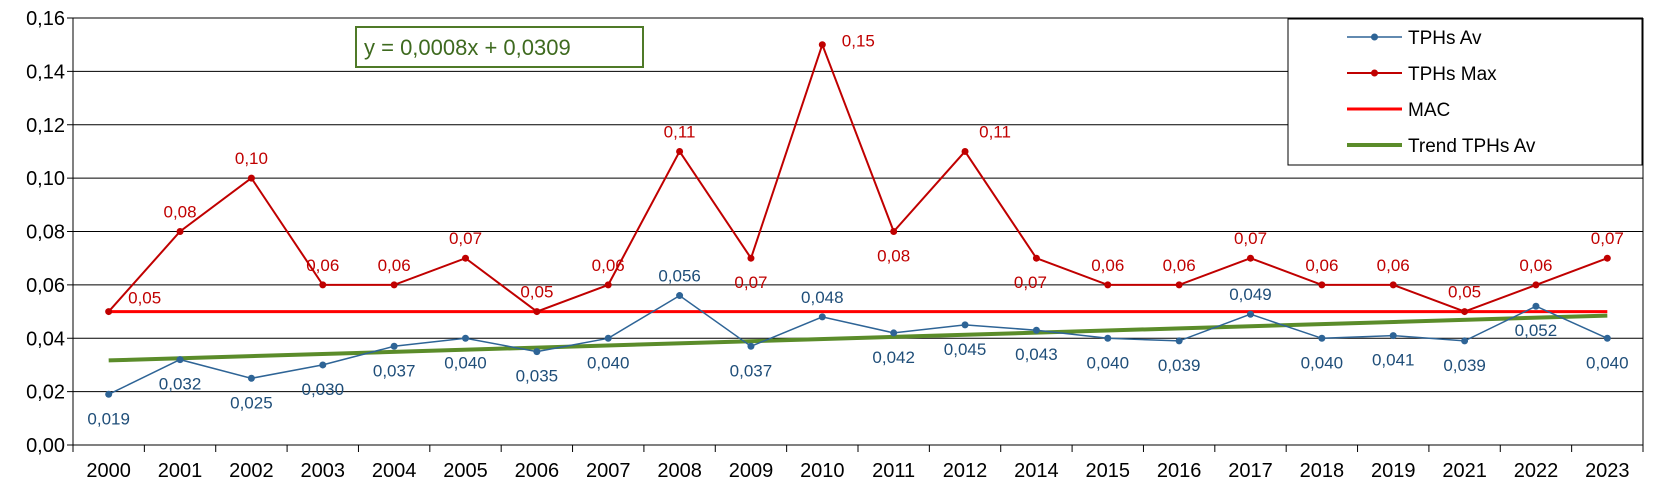 This screenshot has height=499, width=1659. What do you see at coordinates (45, 446) in the screenshot?
I see `y-tick-label: 0,00` at bounding box center [45, 446].